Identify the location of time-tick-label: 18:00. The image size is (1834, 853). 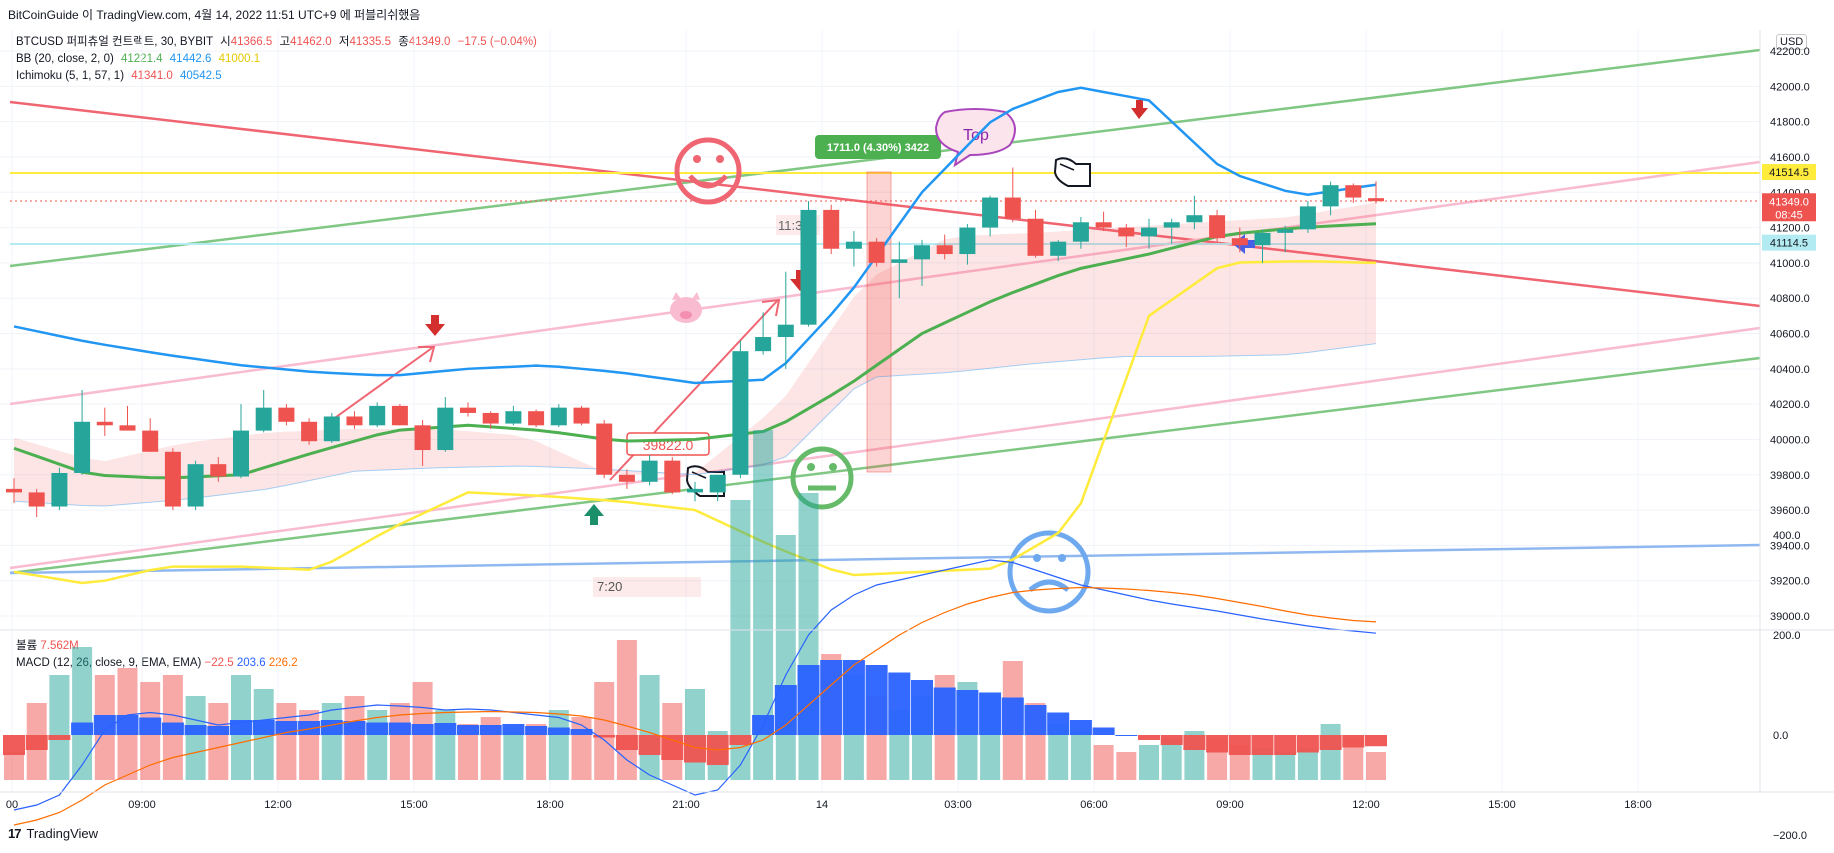
(1638, 805).